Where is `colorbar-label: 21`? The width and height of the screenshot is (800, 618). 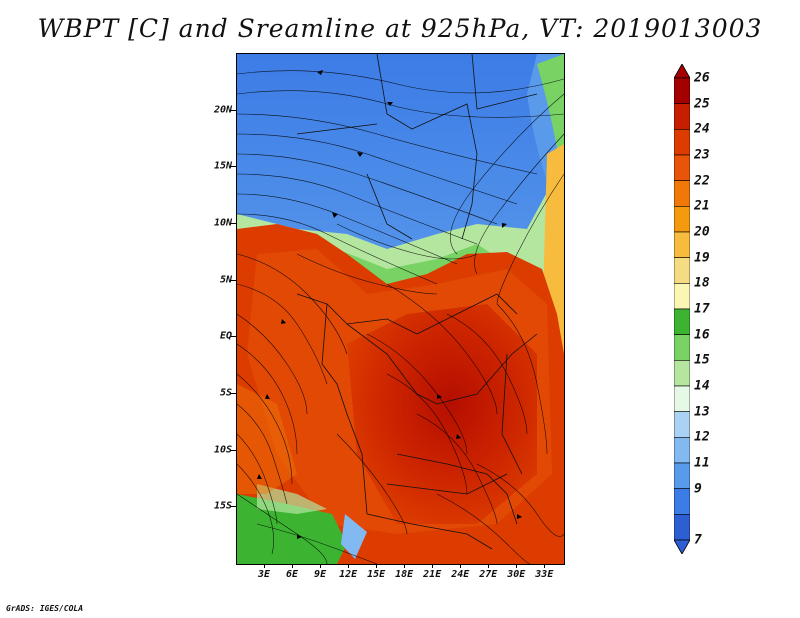
colorbar-label: 21 is located at coordinates (702, 206).